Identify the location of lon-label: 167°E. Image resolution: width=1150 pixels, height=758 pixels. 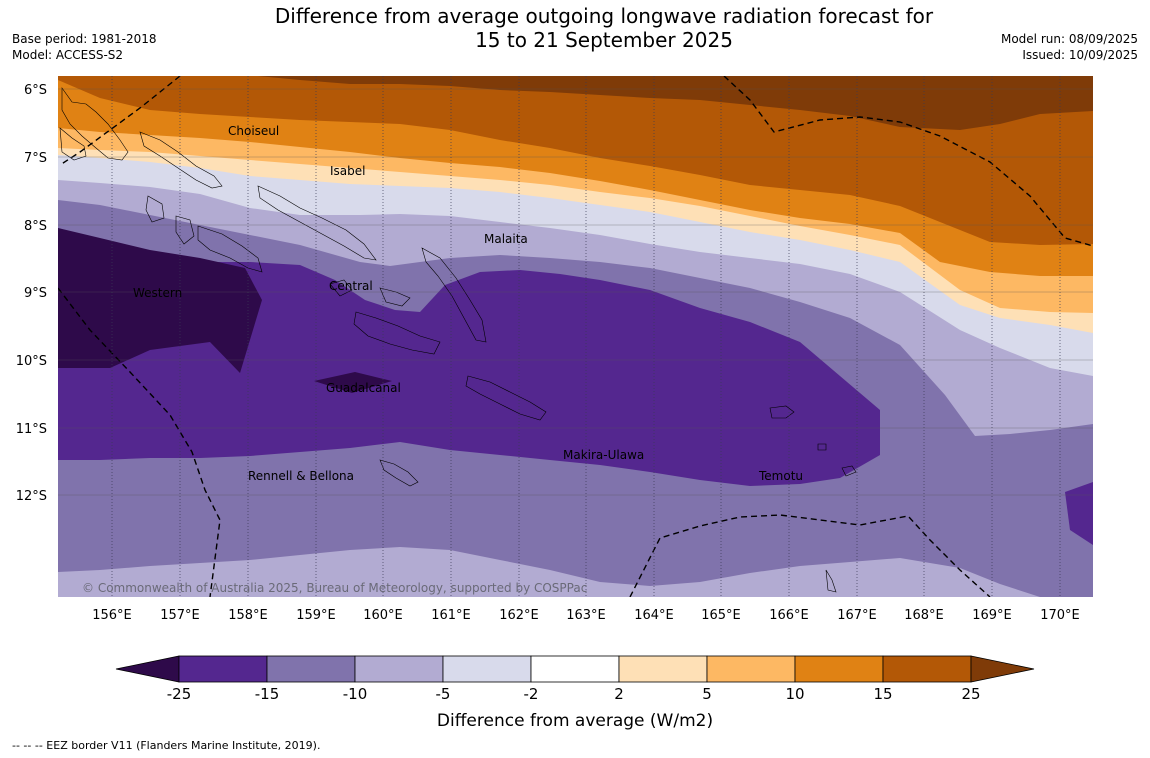
(857, 615).